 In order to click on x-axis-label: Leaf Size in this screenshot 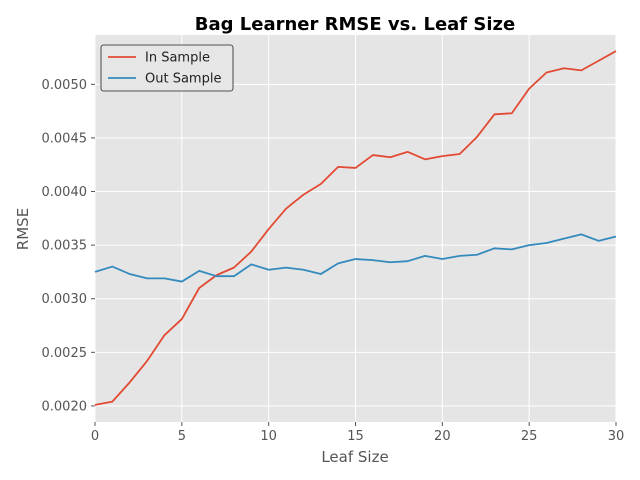, I will do `click(354, 457)`.